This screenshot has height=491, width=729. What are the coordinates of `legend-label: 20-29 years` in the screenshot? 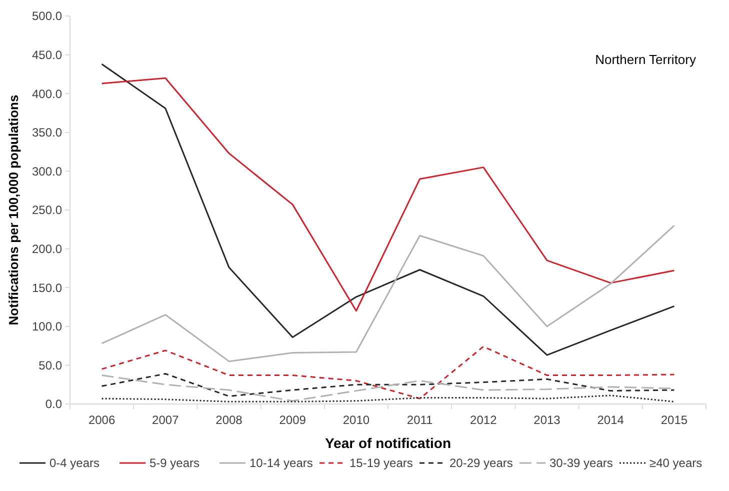 It's located at (481, 463).